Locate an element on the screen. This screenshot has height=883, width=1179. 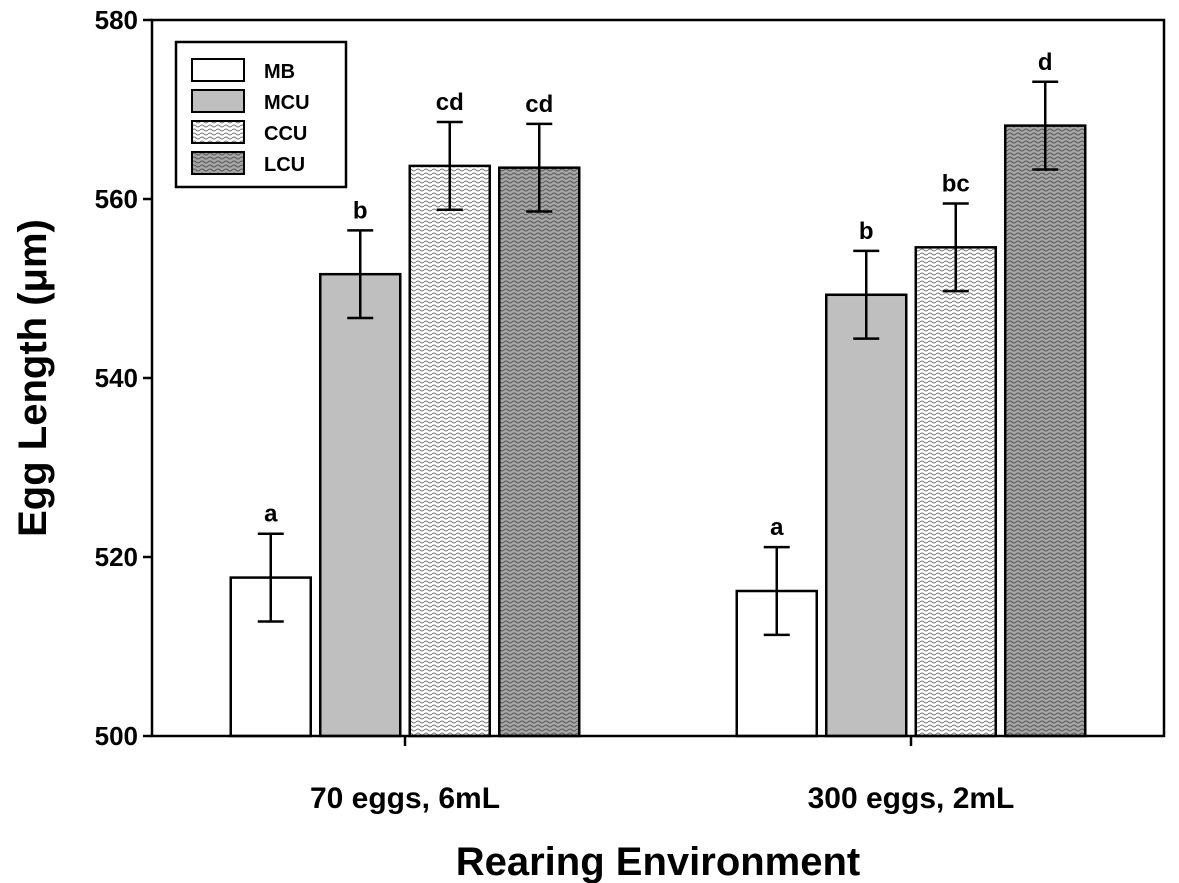
y-tick-label: 520 is located at coordinates (116, 557).